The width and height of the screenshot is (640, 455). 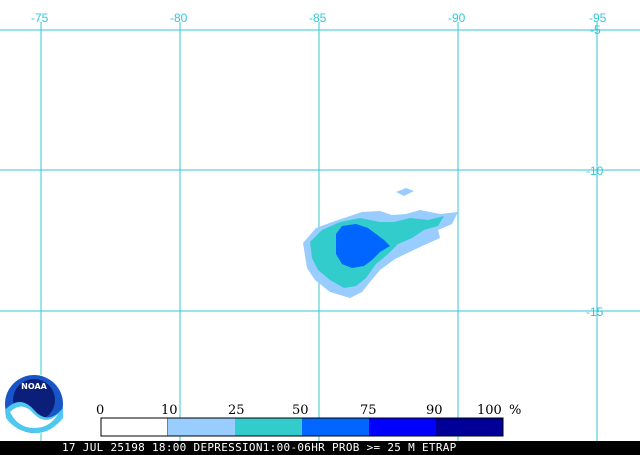 I want to click on legend-tick: 50, so click(x=300, y=410).